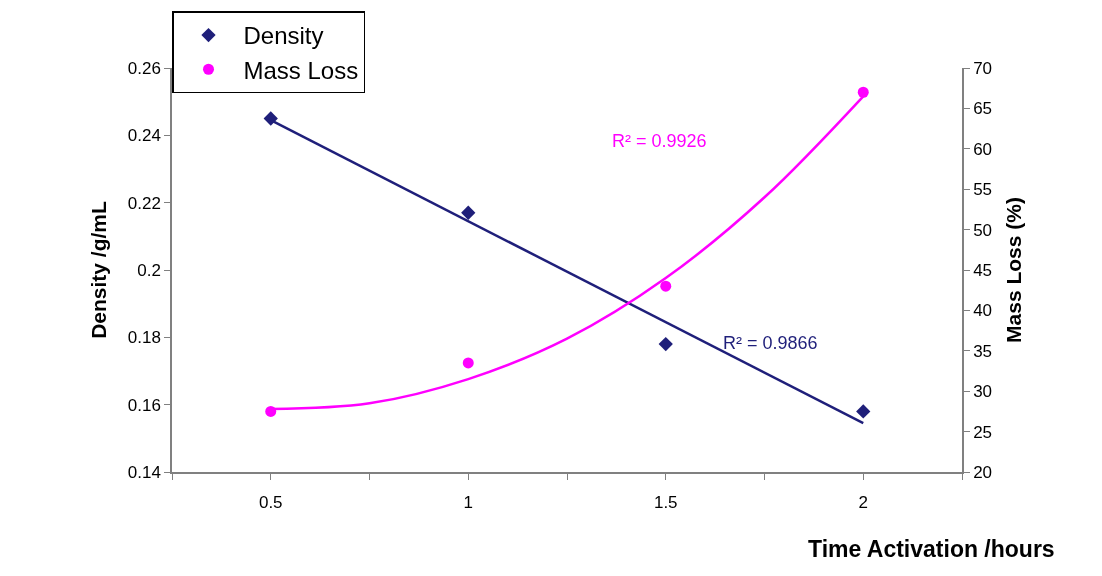  Describe the element at coordinates (983, 432) in the screenshot. I see `y2-tick-label: 25` at that location.